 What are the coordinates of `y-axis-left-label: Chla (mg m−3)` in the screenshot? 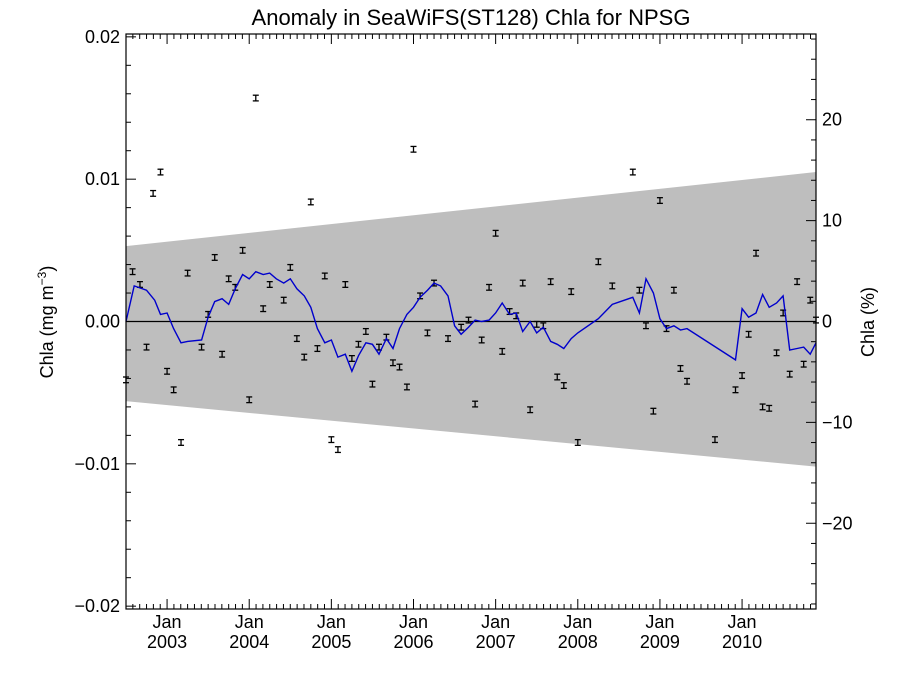 It's located at (46, 322).